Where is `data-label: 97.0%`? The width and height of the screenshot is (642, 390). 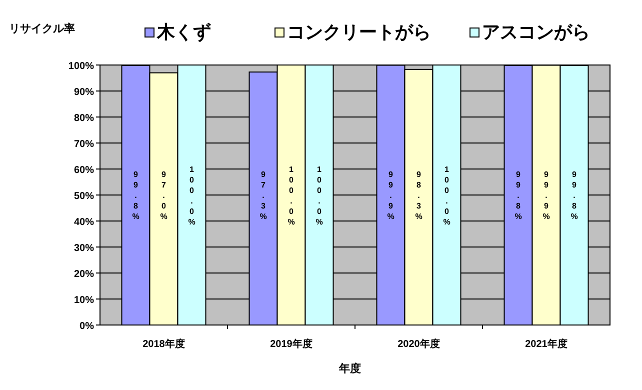
data-label: 97.0% is located at coordinates (164, 195).